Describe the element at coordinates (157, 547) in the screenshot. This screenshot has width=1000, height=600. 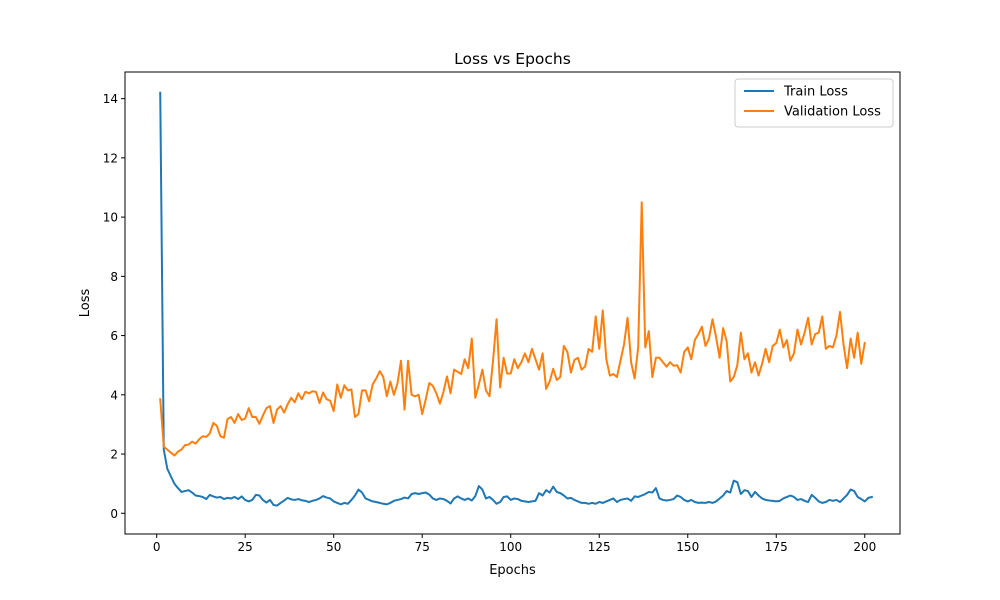
I see `x-tick-label: 0` at that location.